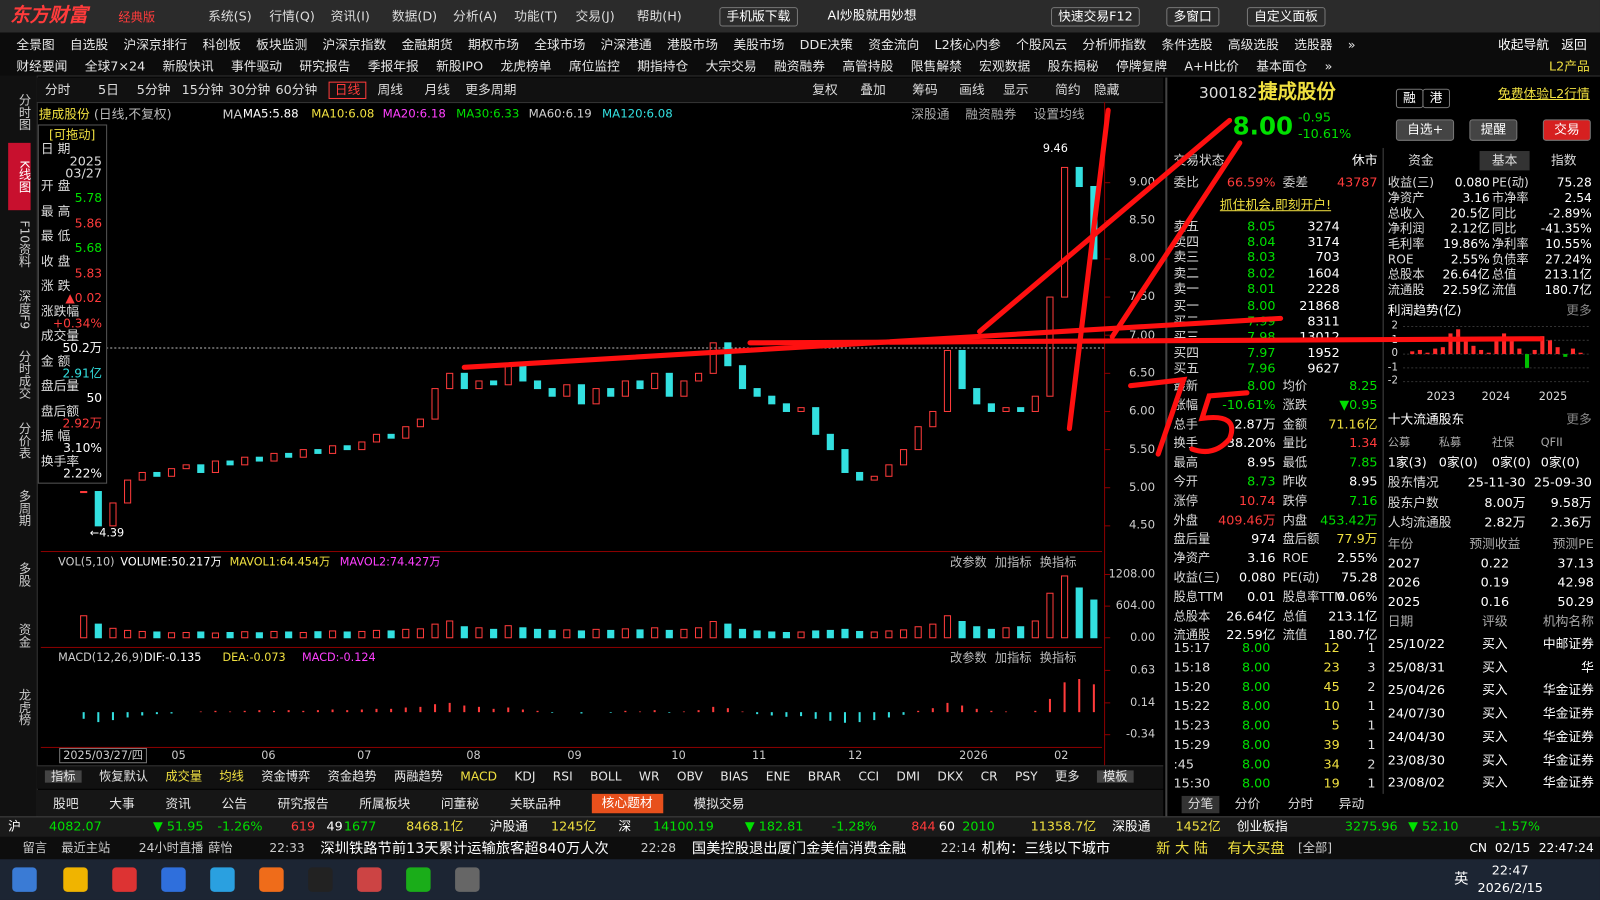 The width and height of the screenshot is (1600, 900). Describe the element at coordinates (627, 803) in the screenshot. I see `bottom-tab: 核心题材` at that location.